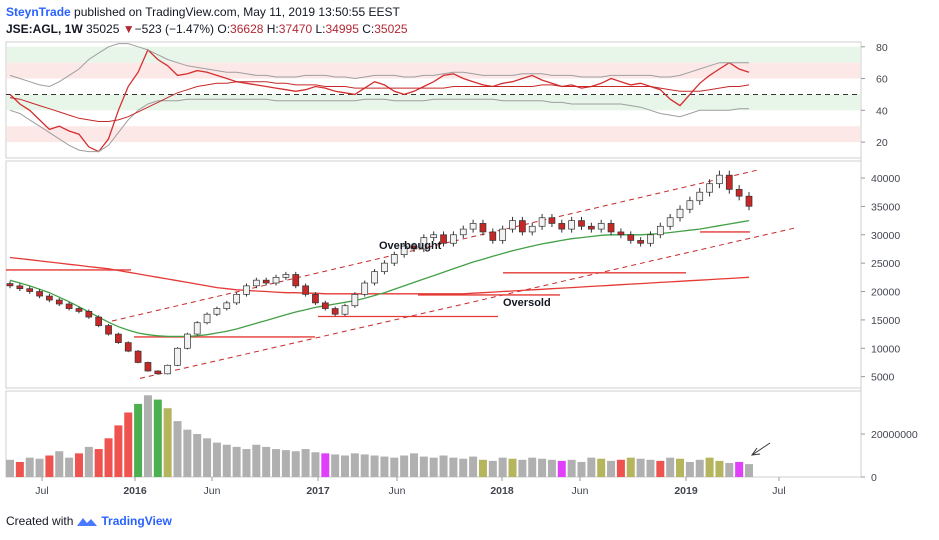  Describe the element at coordinates (272, 29) in the screenshot. I see `high-label: H:` at that location.